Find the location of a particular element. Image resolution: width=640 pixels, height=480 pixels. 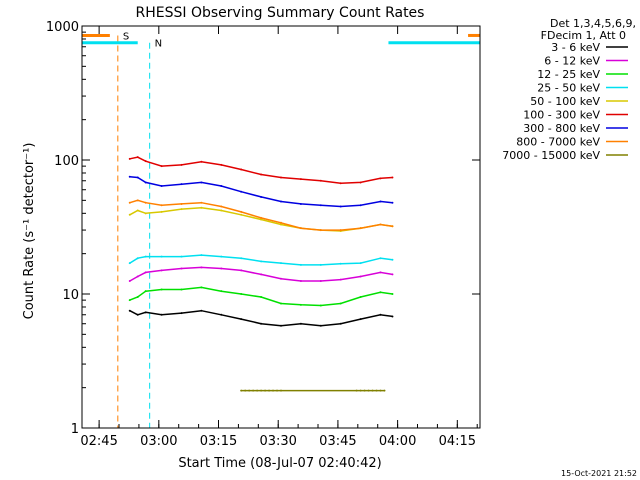

footer-timestamp: 15-Oct-2021 21:52 is located at coordinates (599, 473).